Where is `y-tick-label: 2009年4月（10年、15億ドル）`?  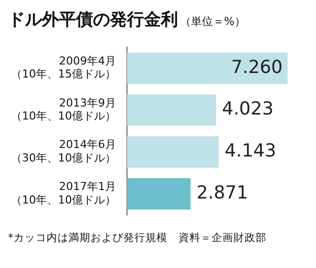 y-tick-label: 2009年4月（10年、15億ドル） is located at coordinates (63, 67).